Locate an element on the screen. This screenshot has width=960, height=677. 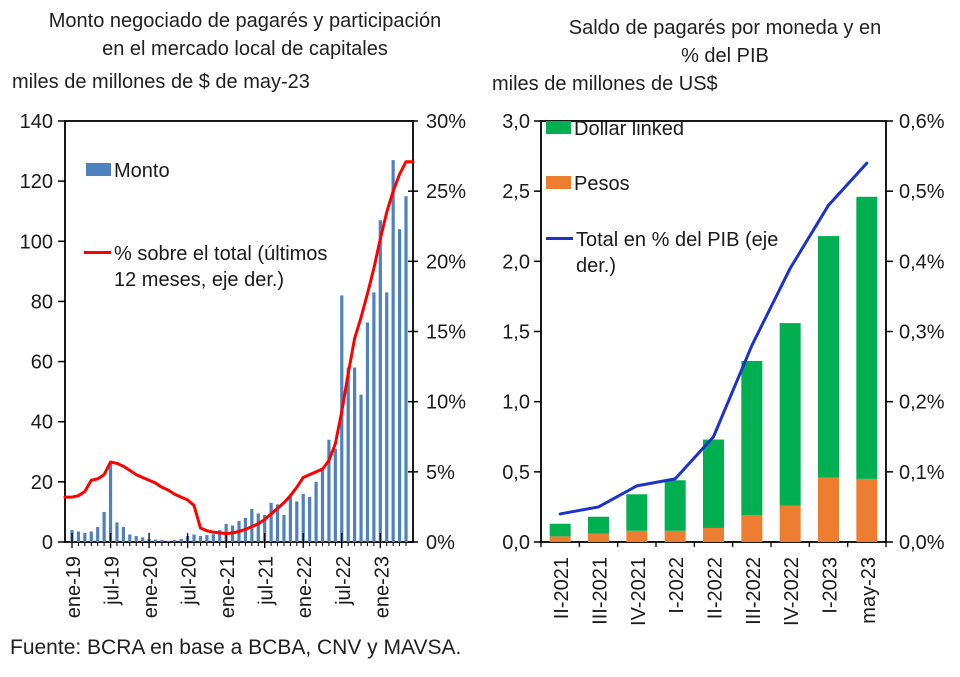
x-axis-tick-label: jul-22 is located at coordinates (344, 581).